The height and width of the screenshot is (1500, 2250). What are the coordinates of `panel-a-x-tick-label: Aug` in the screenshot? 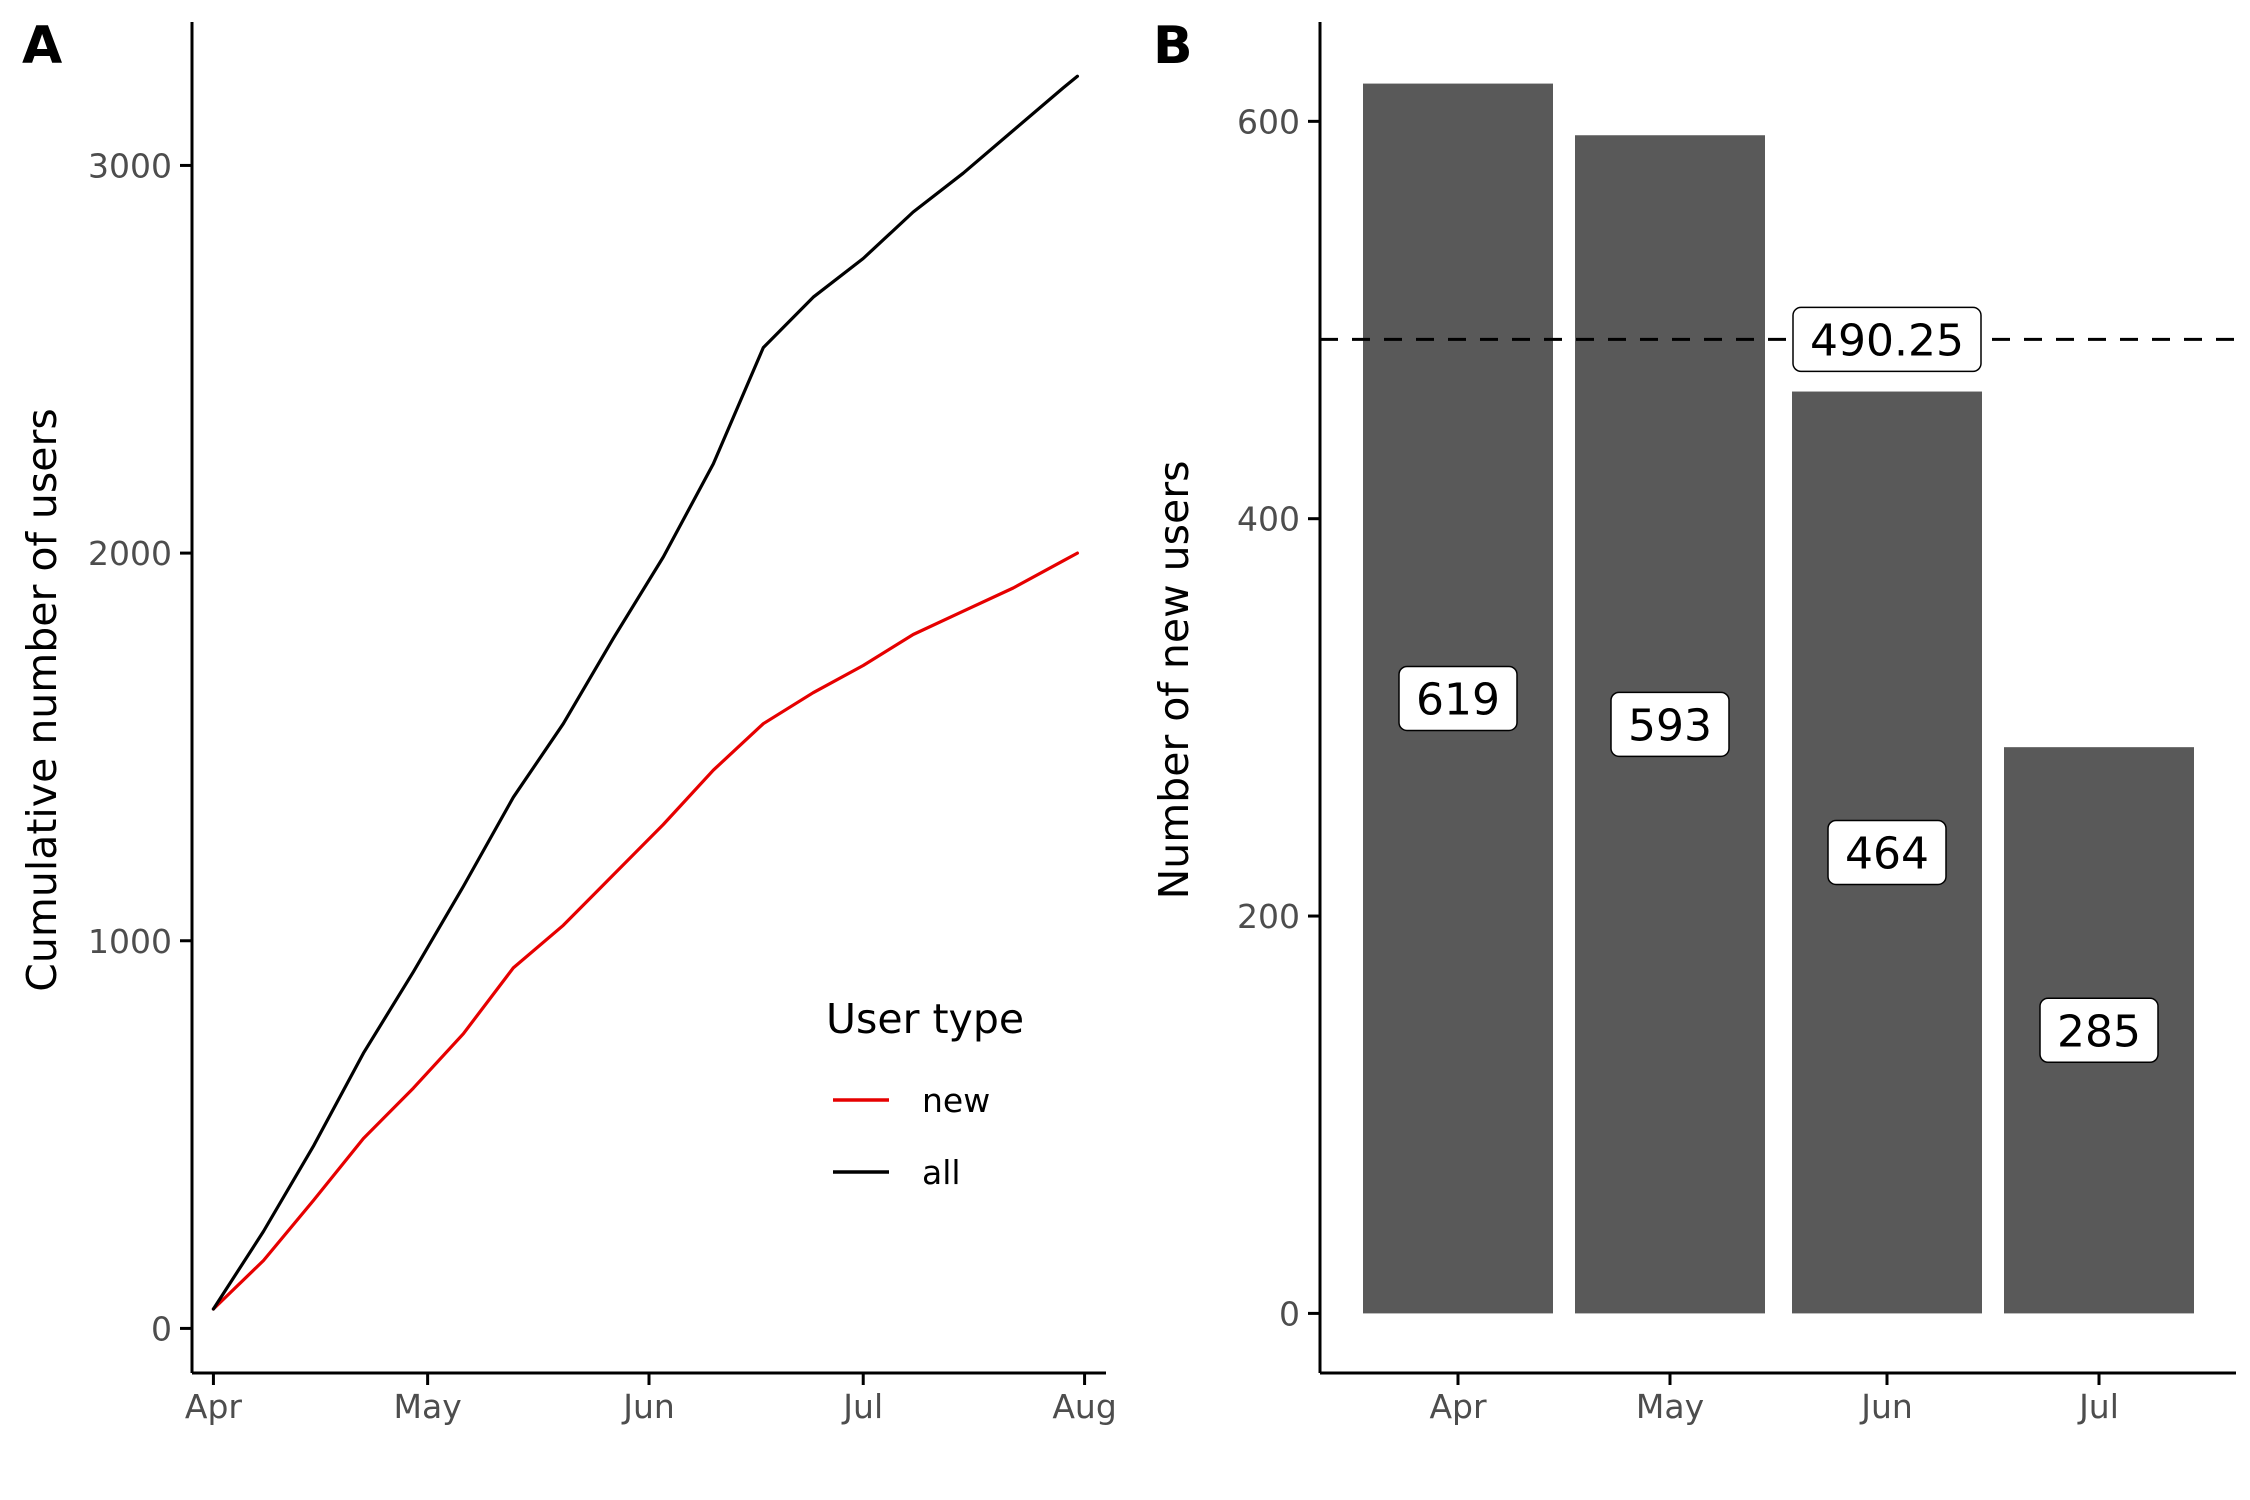 It's located at (1084, 1406).